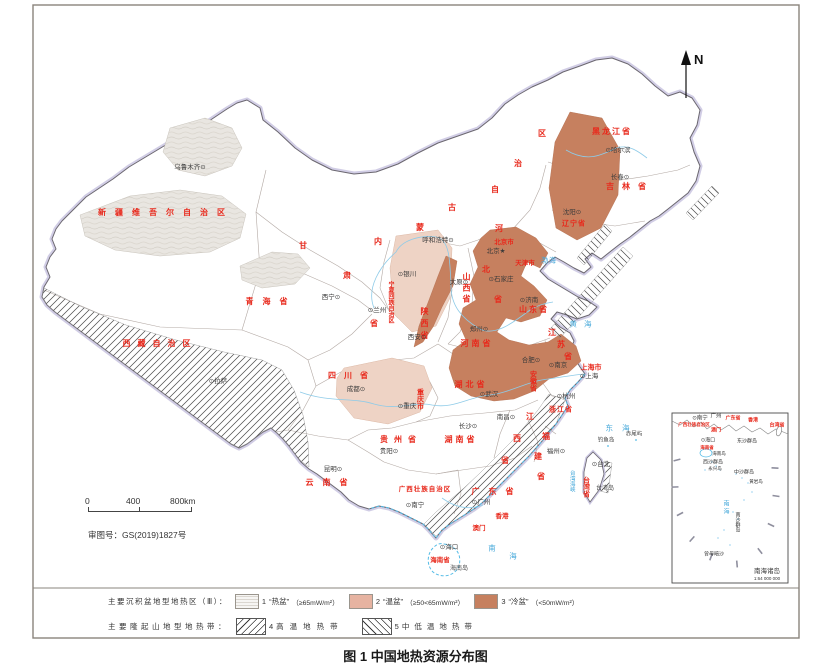 The width and height of the screenshot is (831, 672). What do you see at coordinates (202, 147) in the screenshot?
I see `junggar-basin` at bounding box center [202, 147].